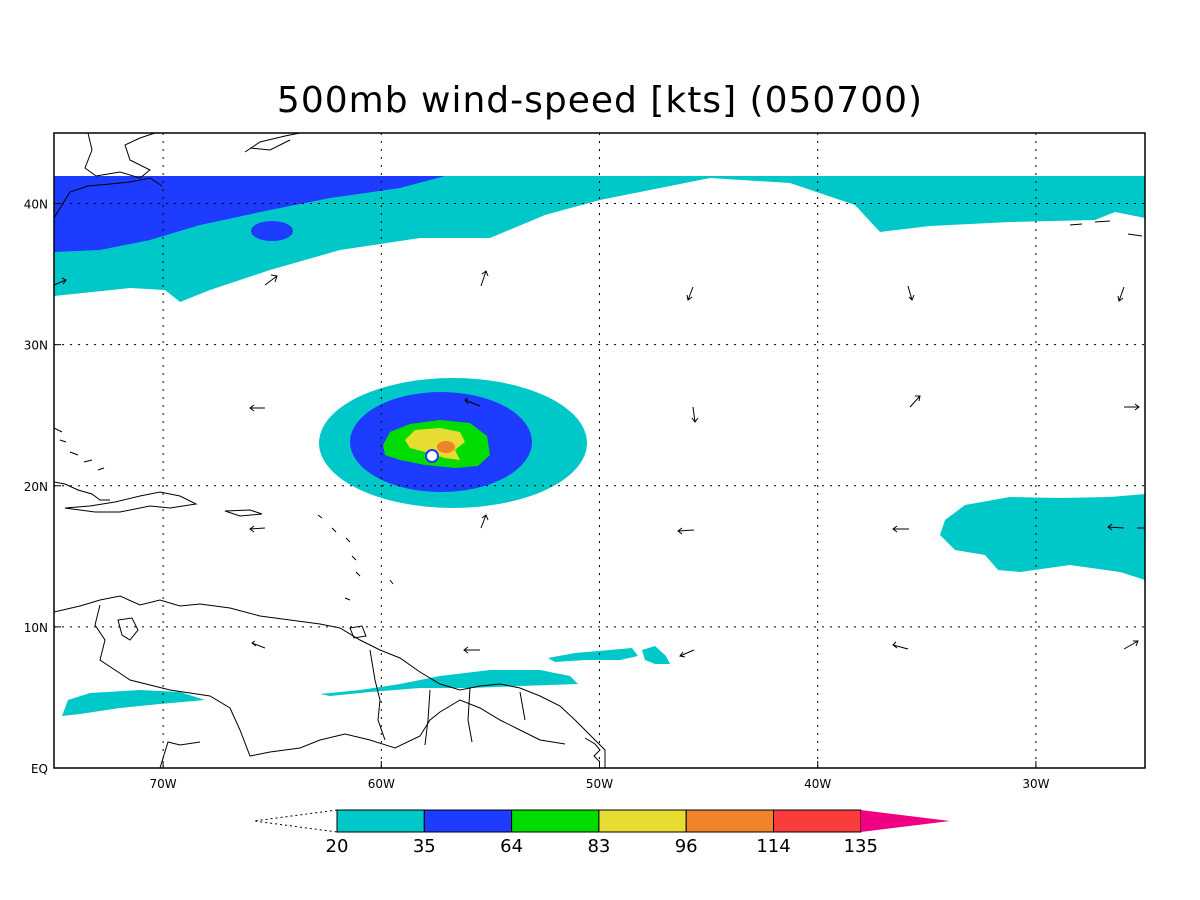 This screenshot has height=900, width=1200. I want to click on colorbar-level-label: 64, so click(511, 846).